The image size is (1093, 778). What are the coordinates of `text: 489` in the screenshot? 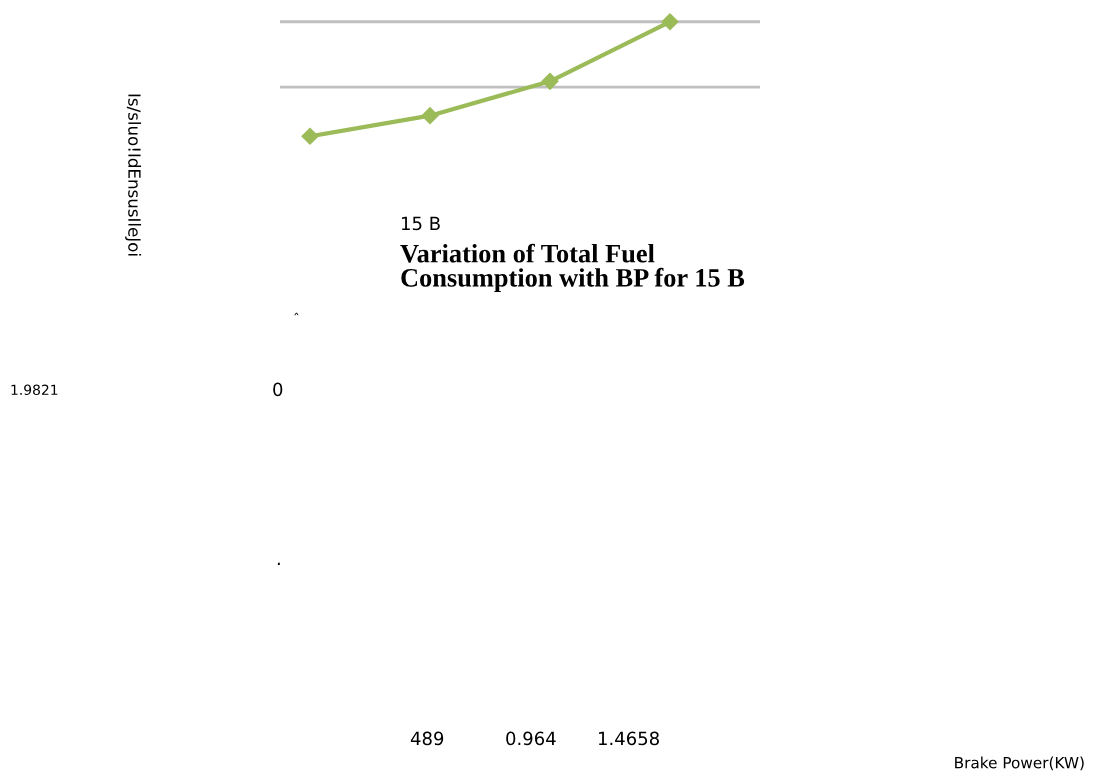 It's located at (427, 738).